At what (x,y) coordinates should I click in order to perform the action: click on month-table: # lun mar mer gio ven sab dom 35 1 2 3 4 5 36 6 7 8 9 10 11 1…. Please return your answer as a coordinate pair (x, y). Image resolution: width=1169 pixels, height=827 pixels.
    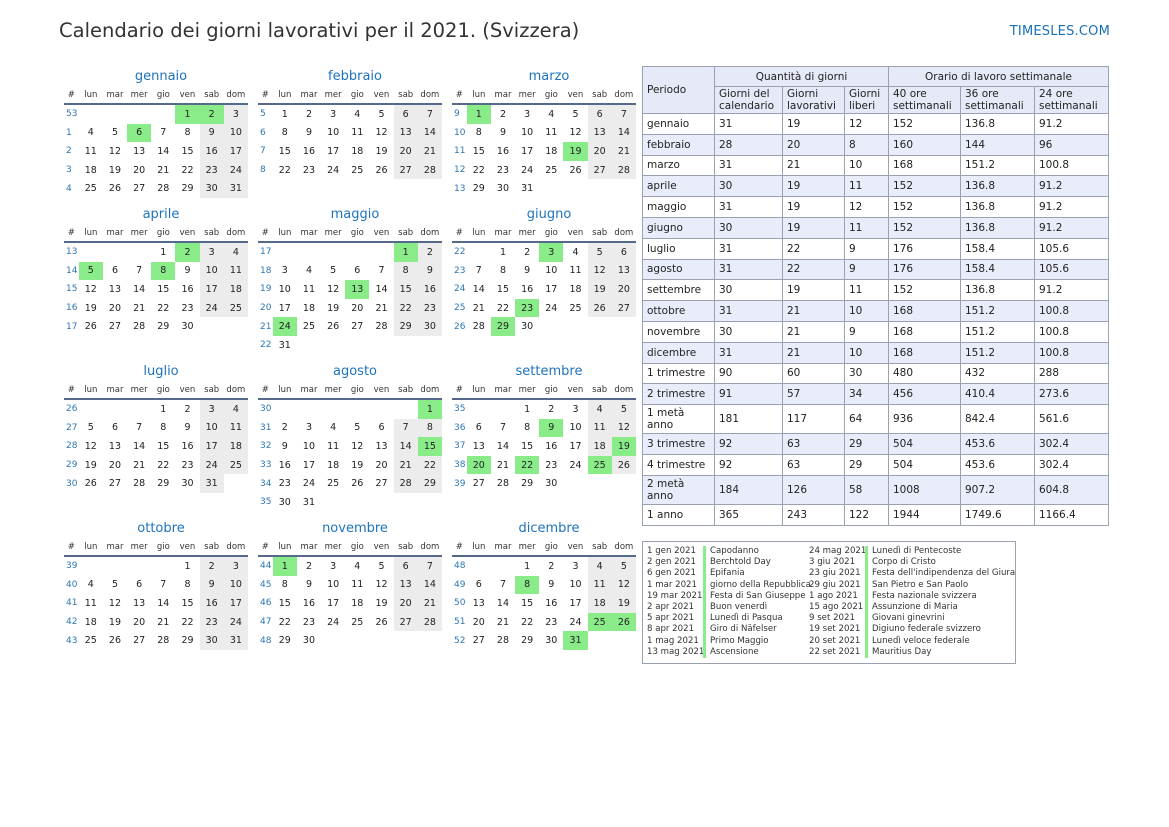
    Looking at the image, I should click on (544, 437).